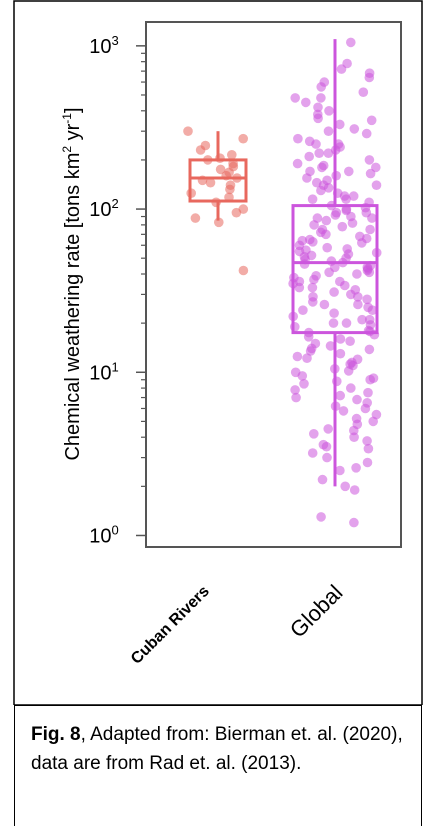 This screenshot has width=437, height=826. Describe the element at coordinates (67, 149) in the screenshot. I see `y-axis-label-sup1: 2` at that location.